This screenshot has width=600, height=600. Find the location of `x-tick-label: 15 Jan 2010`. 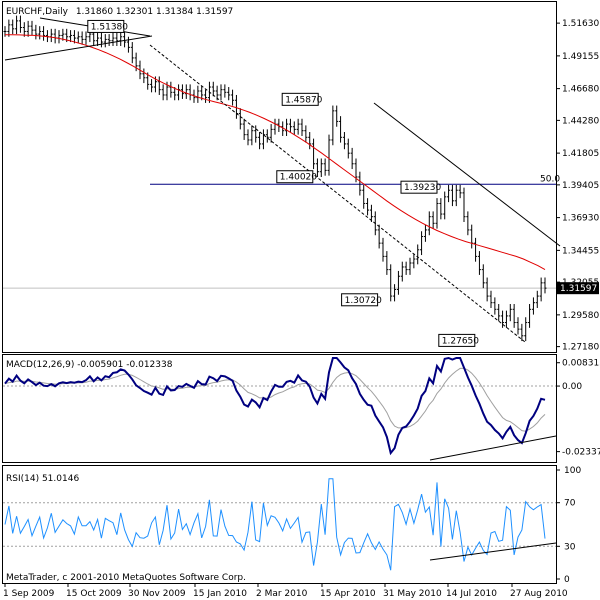

x-tick-label: 15 Jan 2010 is located at coordinates (220, 594).